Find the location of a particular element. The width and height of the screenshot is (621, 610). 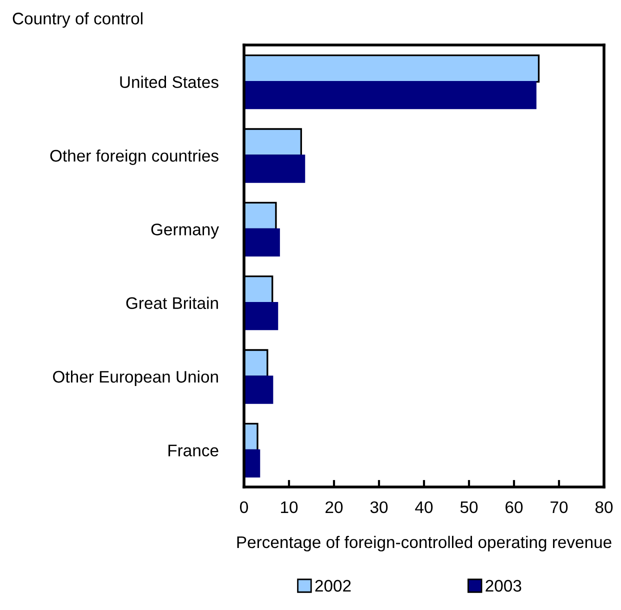

x-tick-label: 20 is located at coordinates (334, 507).